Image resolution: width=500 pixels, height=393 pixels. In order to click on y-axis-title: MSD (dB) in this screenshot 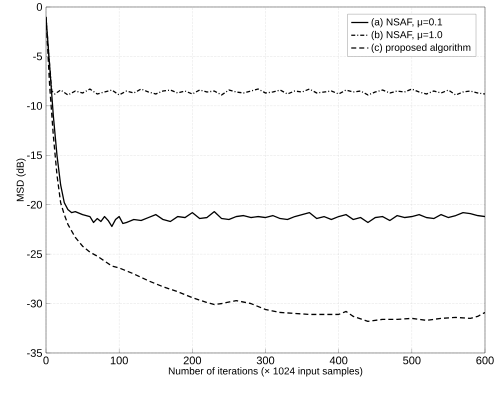, I will do `click(21, 180)`.